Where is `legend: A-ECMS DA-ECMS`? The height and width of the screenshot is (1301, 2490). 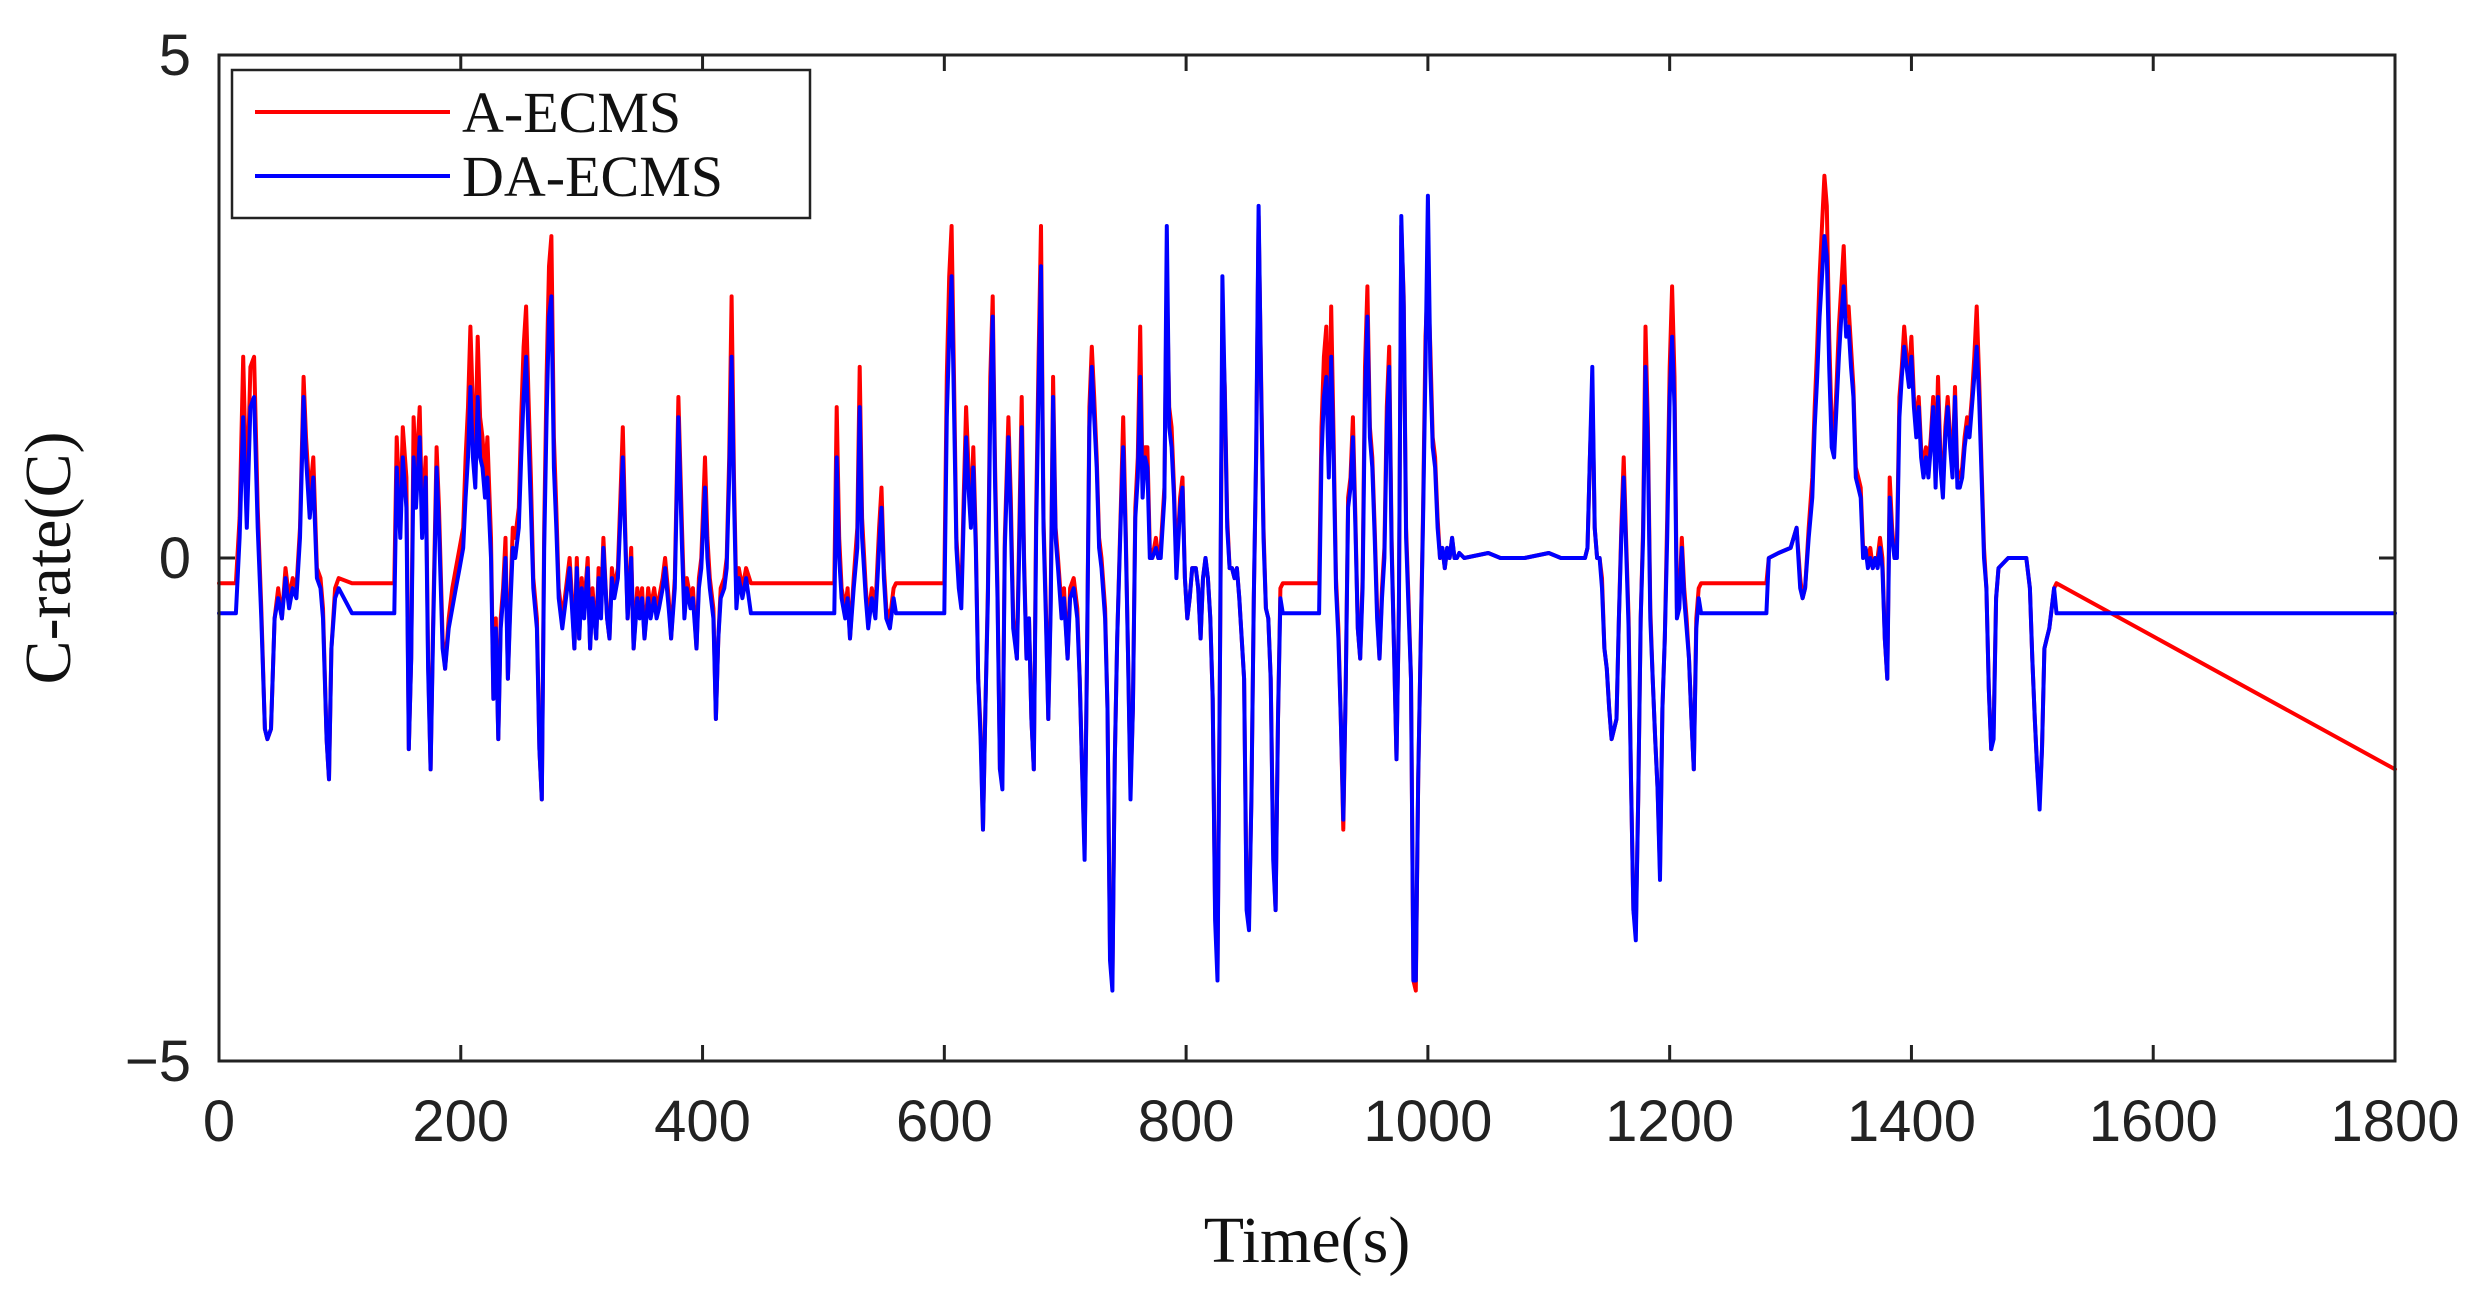
legend: A-ECMS DA-ECMS is located at coordinates (521, 144).